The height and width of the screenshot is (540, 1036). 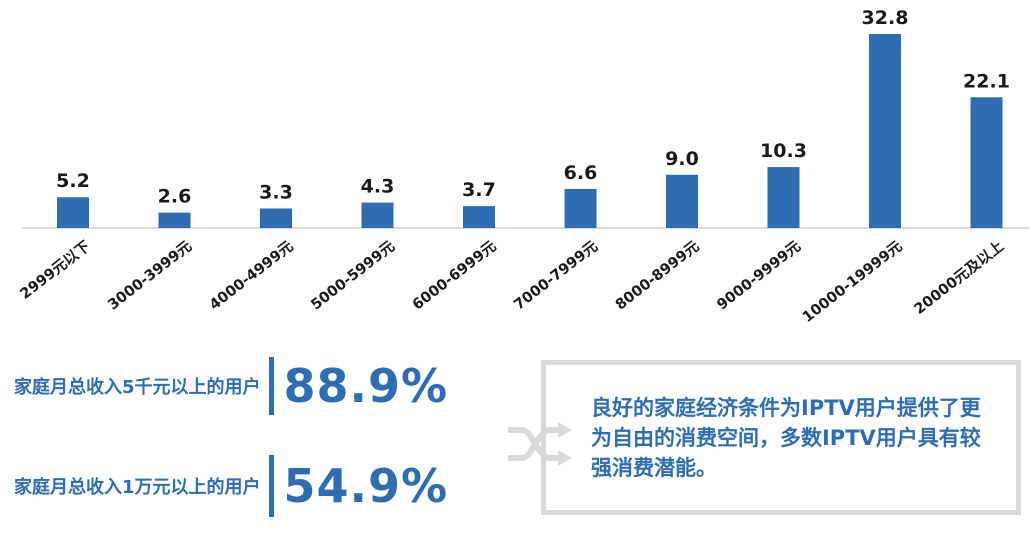 I want to click on stat-10k-plus: 家庭月总收入1万元以上的用户 54.9%, so click(x=231, y=486).